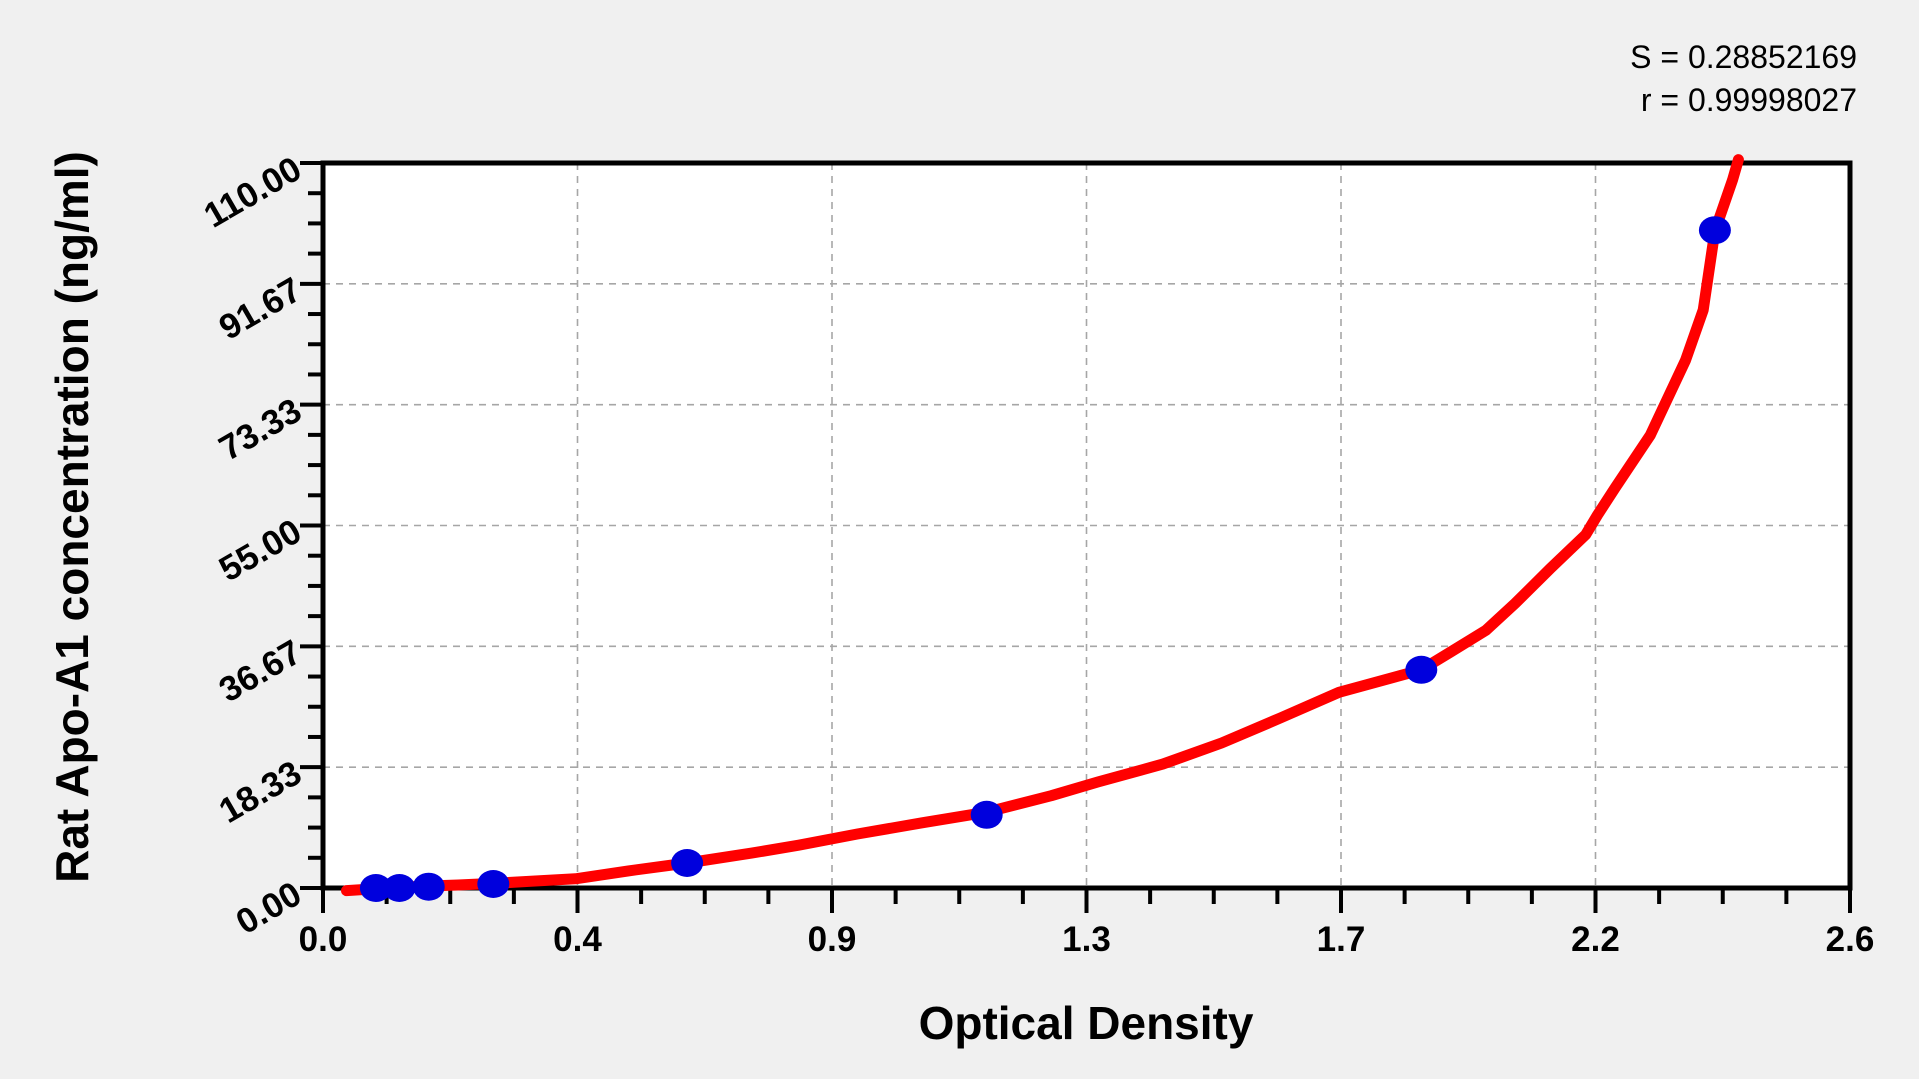 The height and width of the screenshot is (1079, 1919). Describe the element at coordinates (260, 792) in the screenshot. I see `y-tick-label: 18.33` at that location.